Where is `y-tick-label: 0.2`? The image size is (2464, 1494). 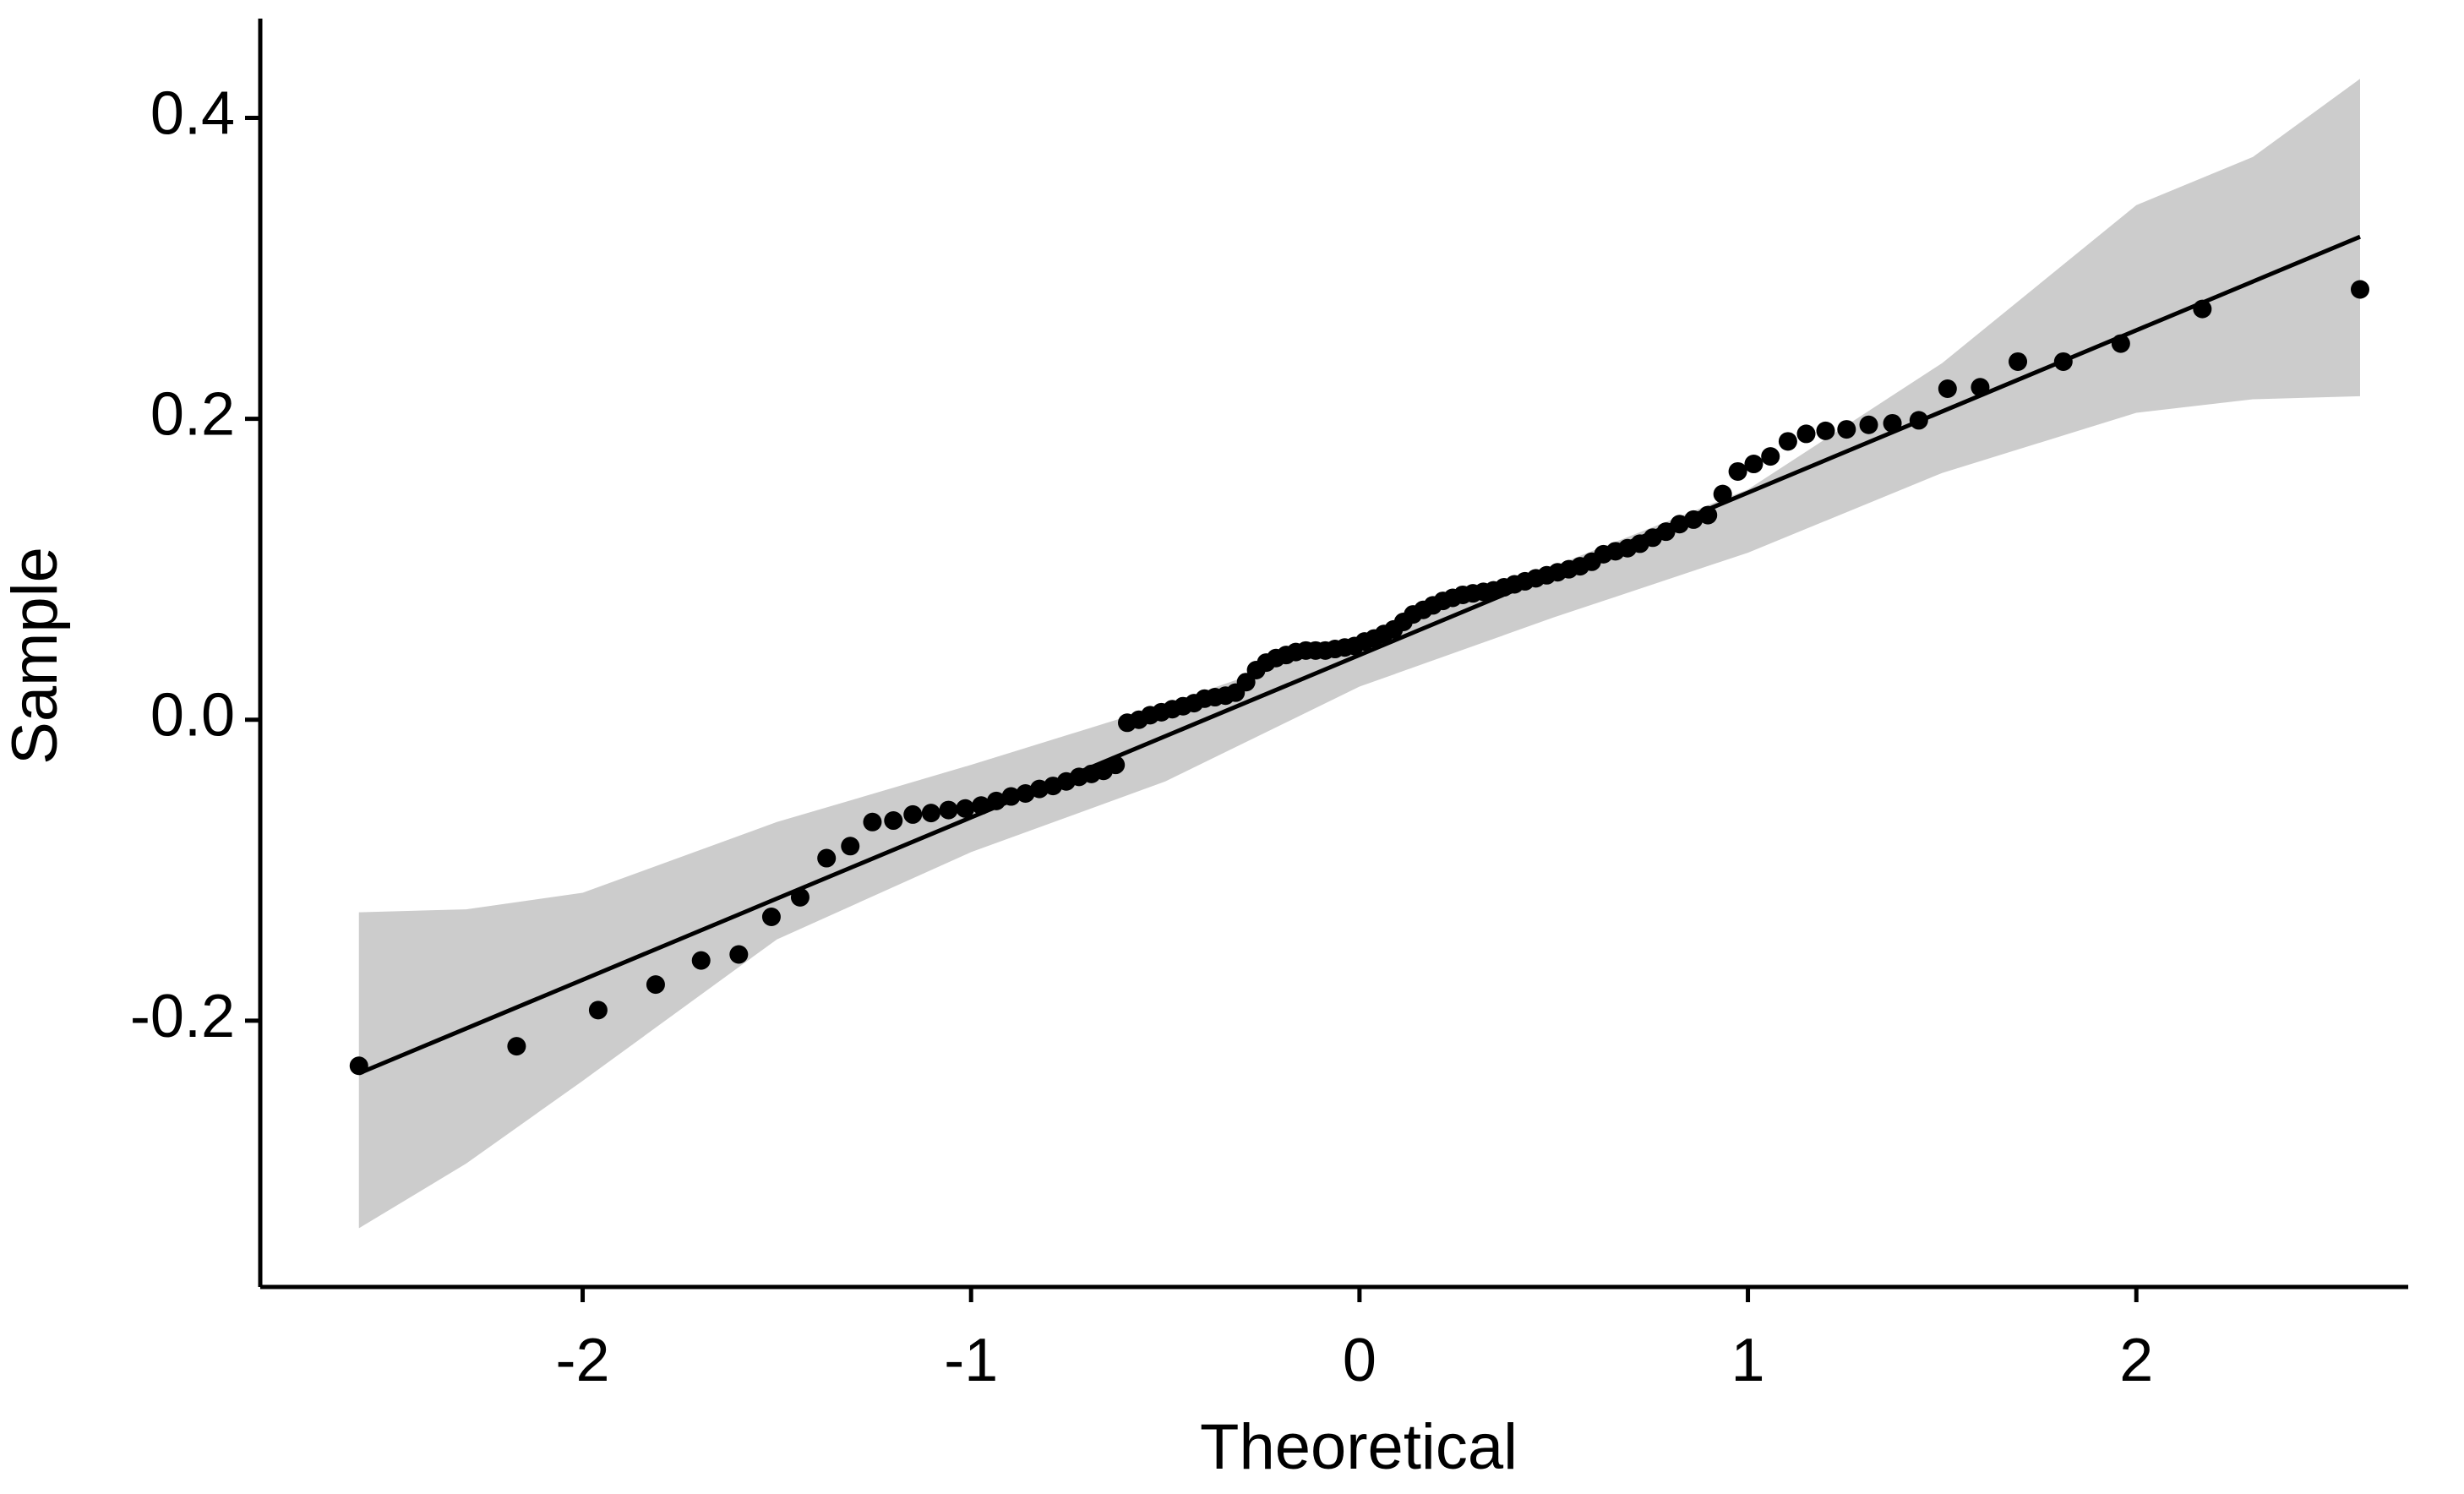
y-tick-label: 0.2 is located at coordinates (193, 415).